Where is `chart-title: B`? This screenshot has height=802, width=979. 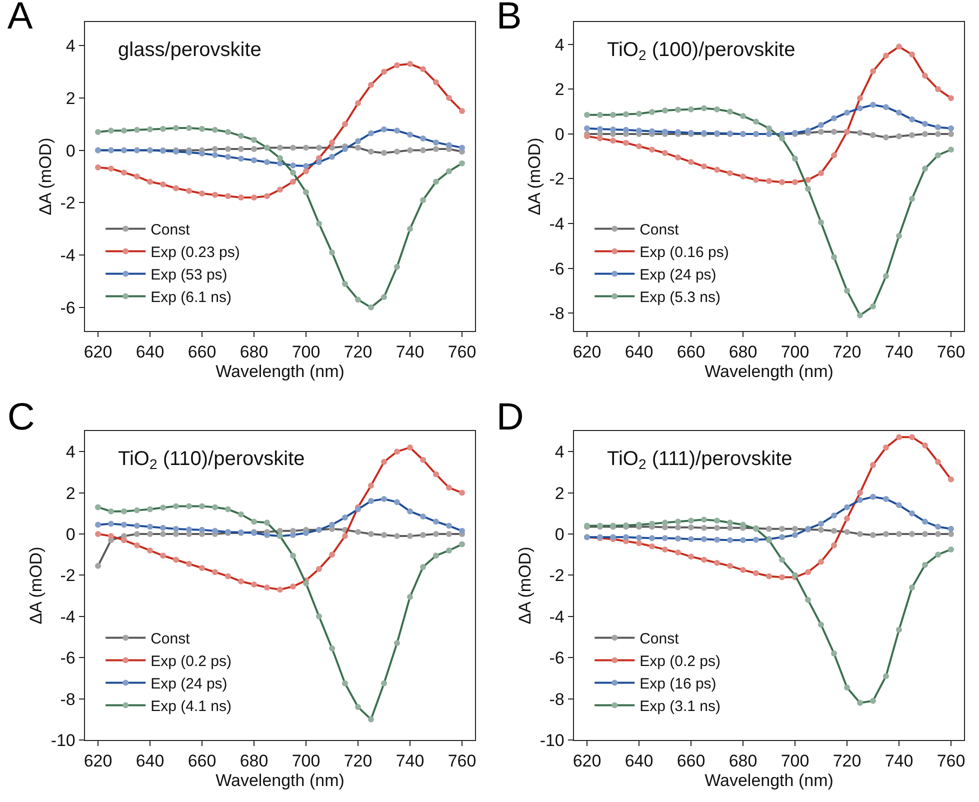
chart-title: B is located at coordinates (509, 19).